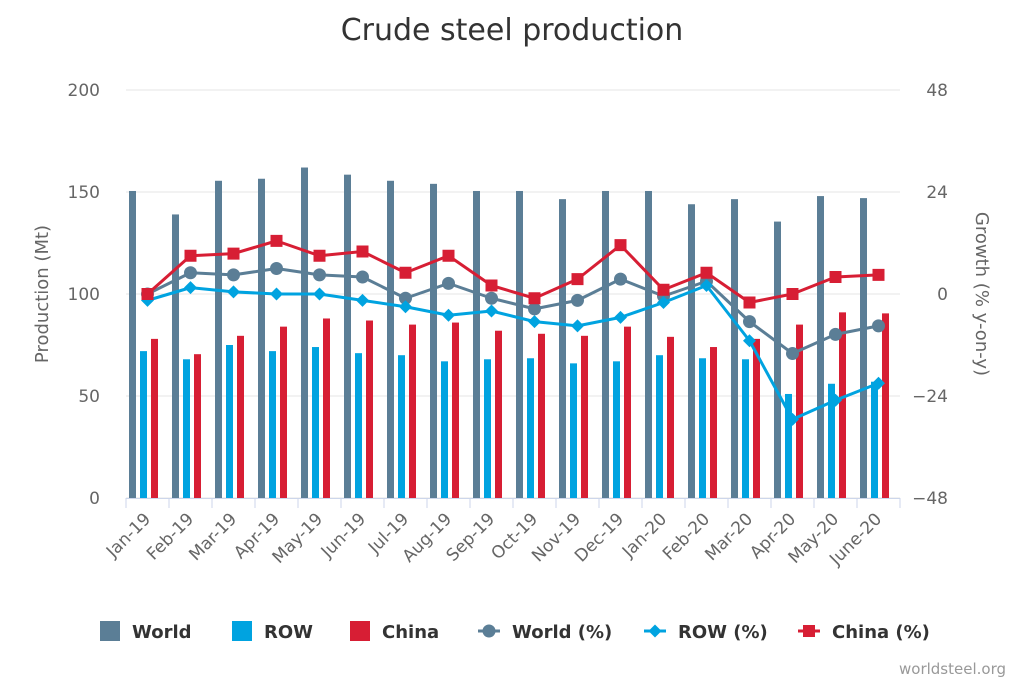 The width and height of the screenshot is (1024, 683). I want to click on legend-item: World (%), so click(545, 632).